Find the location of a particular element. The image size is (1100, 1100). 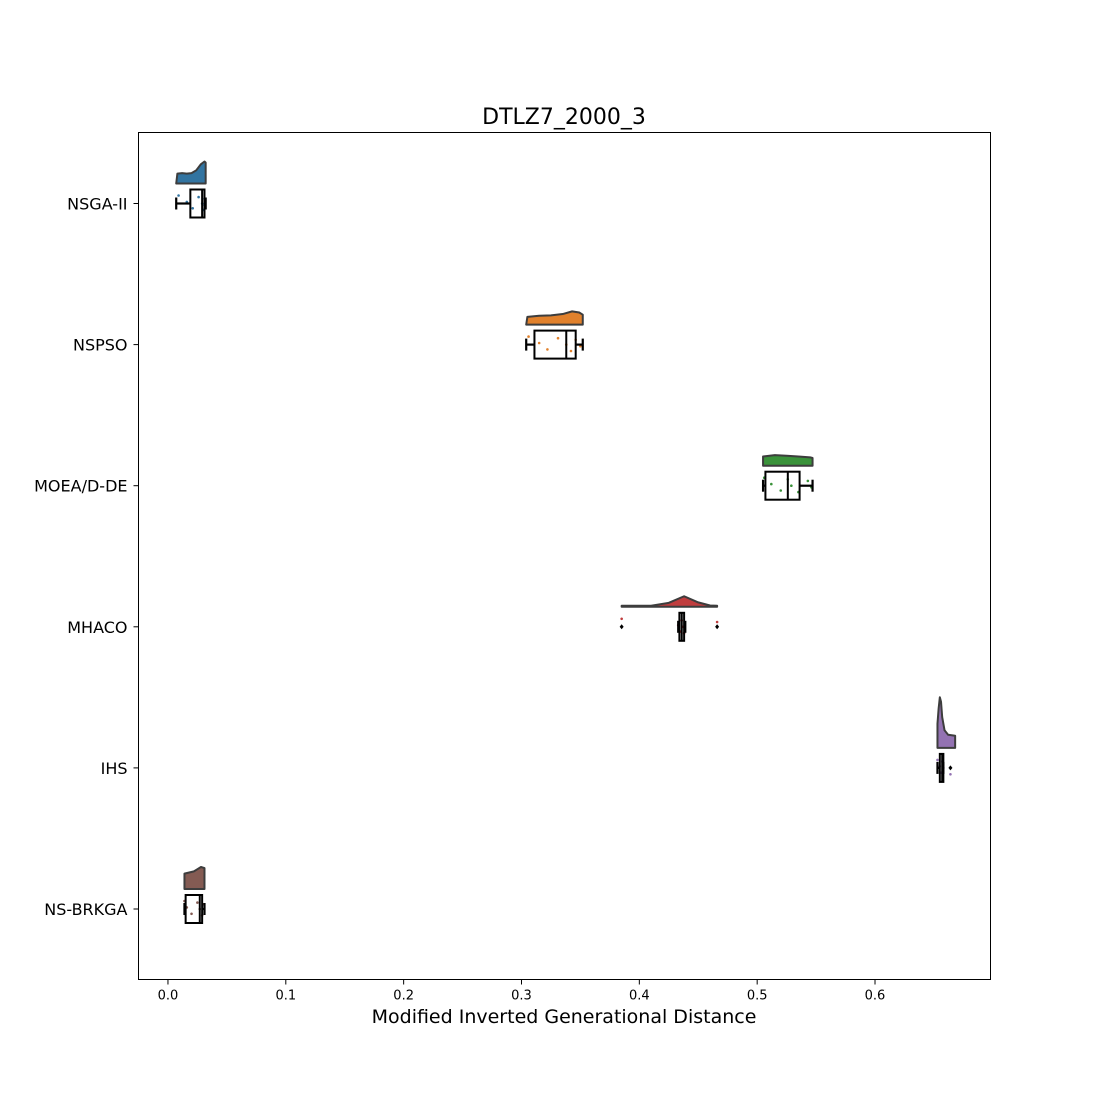

series-ihs is located at coordinates (946, 739).